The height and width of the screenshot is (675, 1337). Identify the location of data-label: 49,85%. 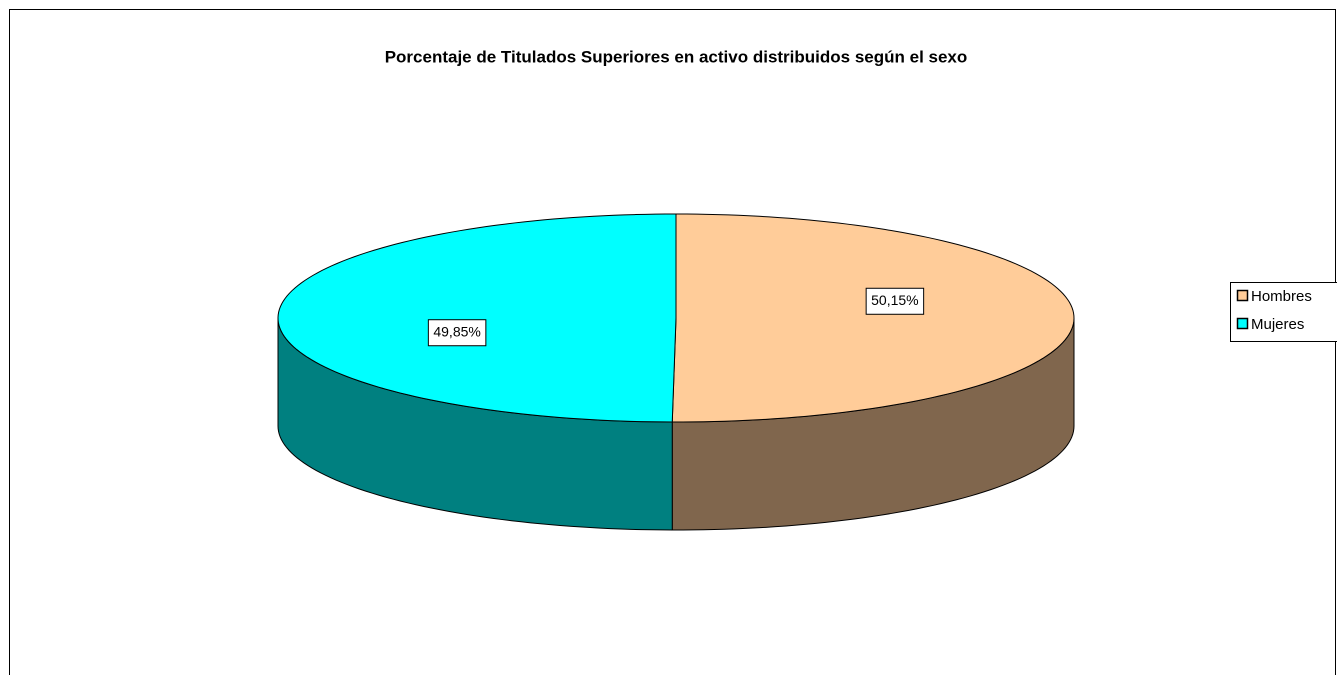
(457, 333).